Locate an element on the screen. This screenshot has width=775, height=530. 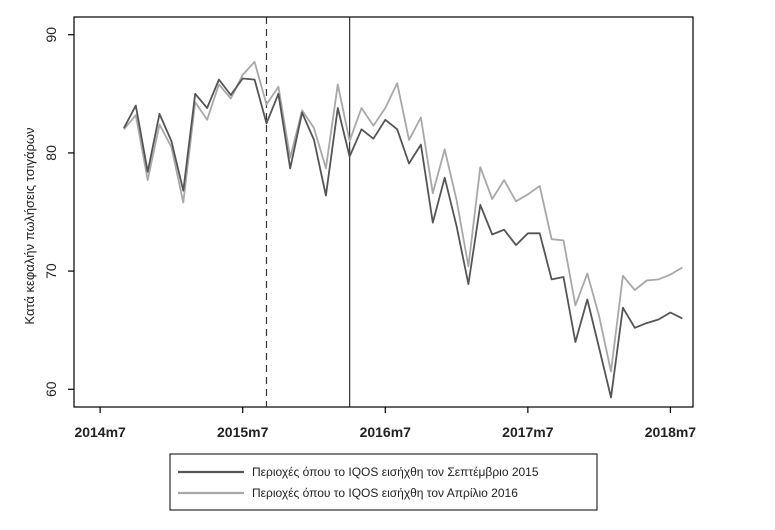
x-tick-label: 2015m7 is located at coordinates (243, 432).